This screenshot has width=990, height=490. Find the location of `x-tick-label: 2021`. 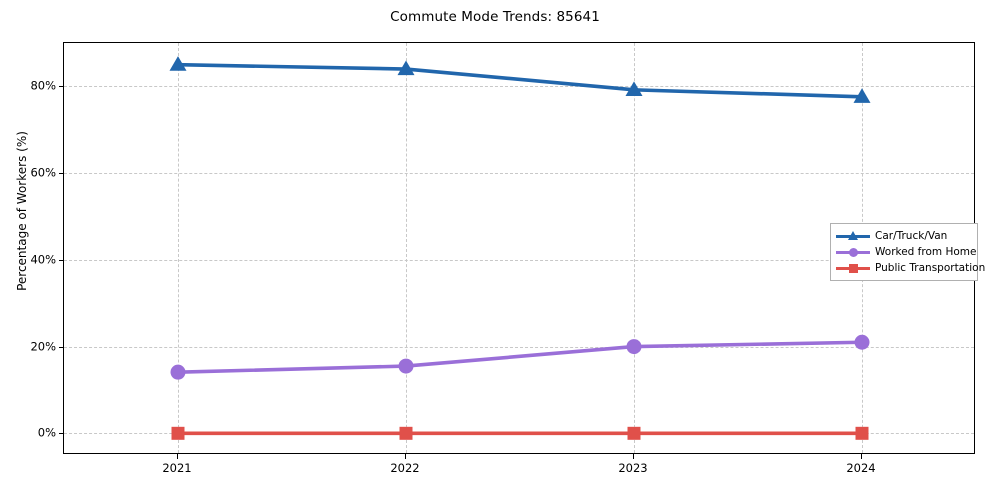

x-tick-label: 2021 is located at coordinates (177, 468).